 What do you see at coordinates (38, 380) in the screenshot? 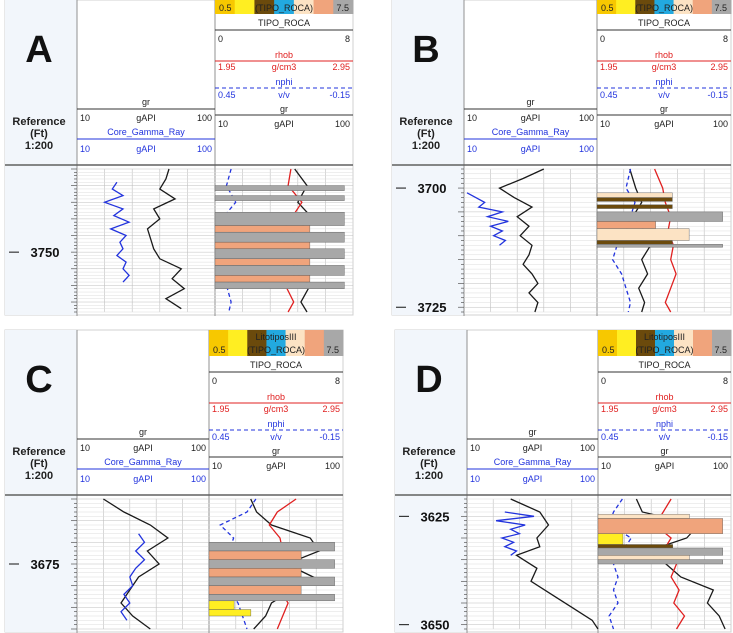
I see `panel-letter: C` at bounding box center [38, 380].